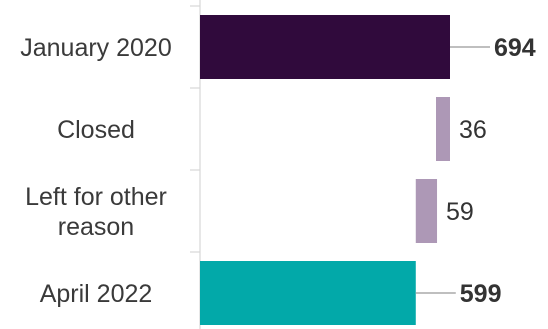 This screenshot has width=548, height=329. Describe the element at coordinates (96, 227) in the screenshot. I see `category-label-2-line-1: reason` at that location.